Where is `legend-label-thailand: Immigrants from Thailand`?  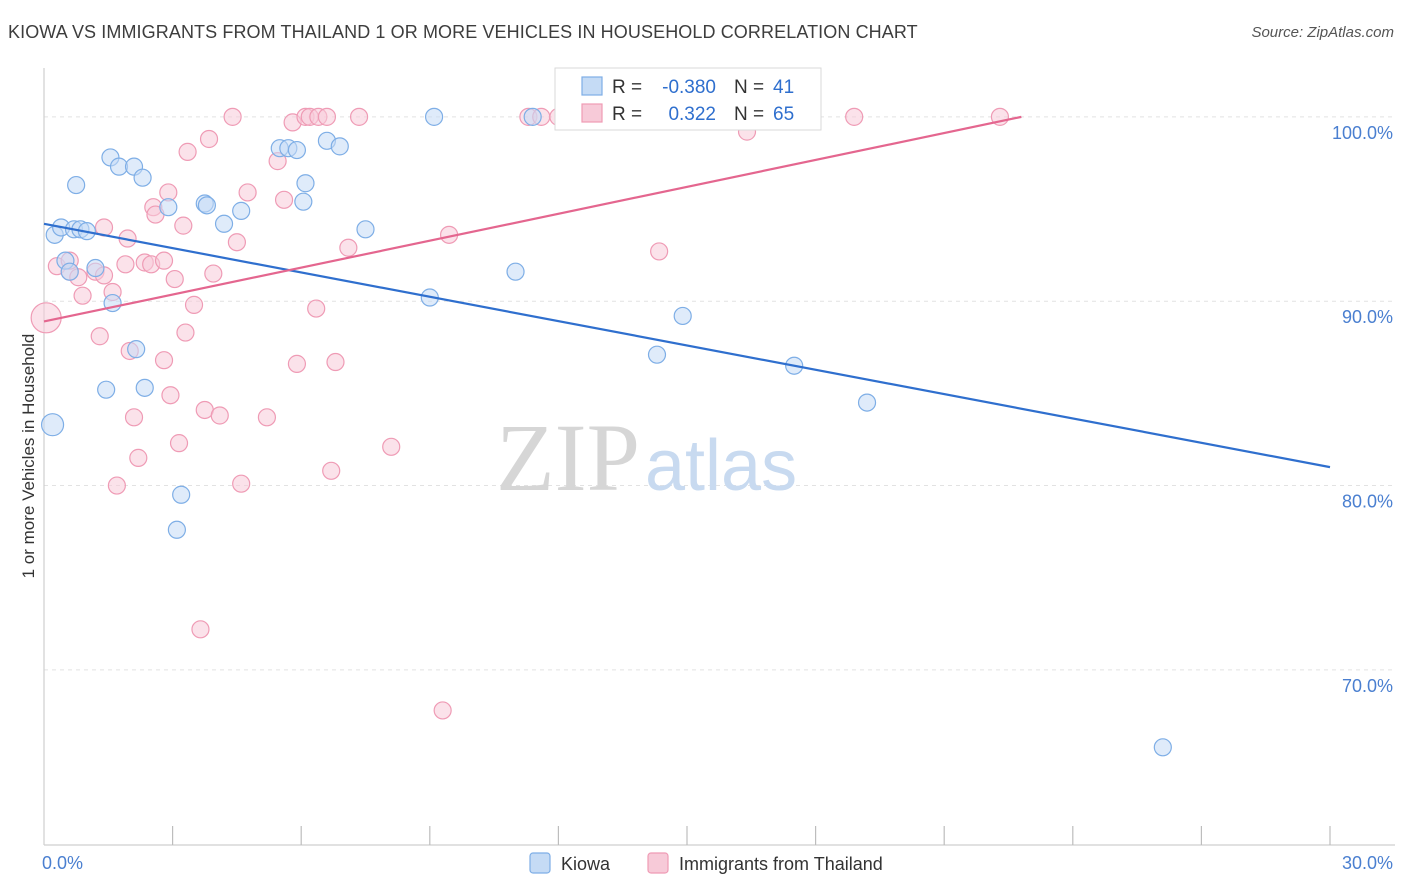
legend-label-thailand: Immigrants from Thailand is located at coordinates (781, 864).